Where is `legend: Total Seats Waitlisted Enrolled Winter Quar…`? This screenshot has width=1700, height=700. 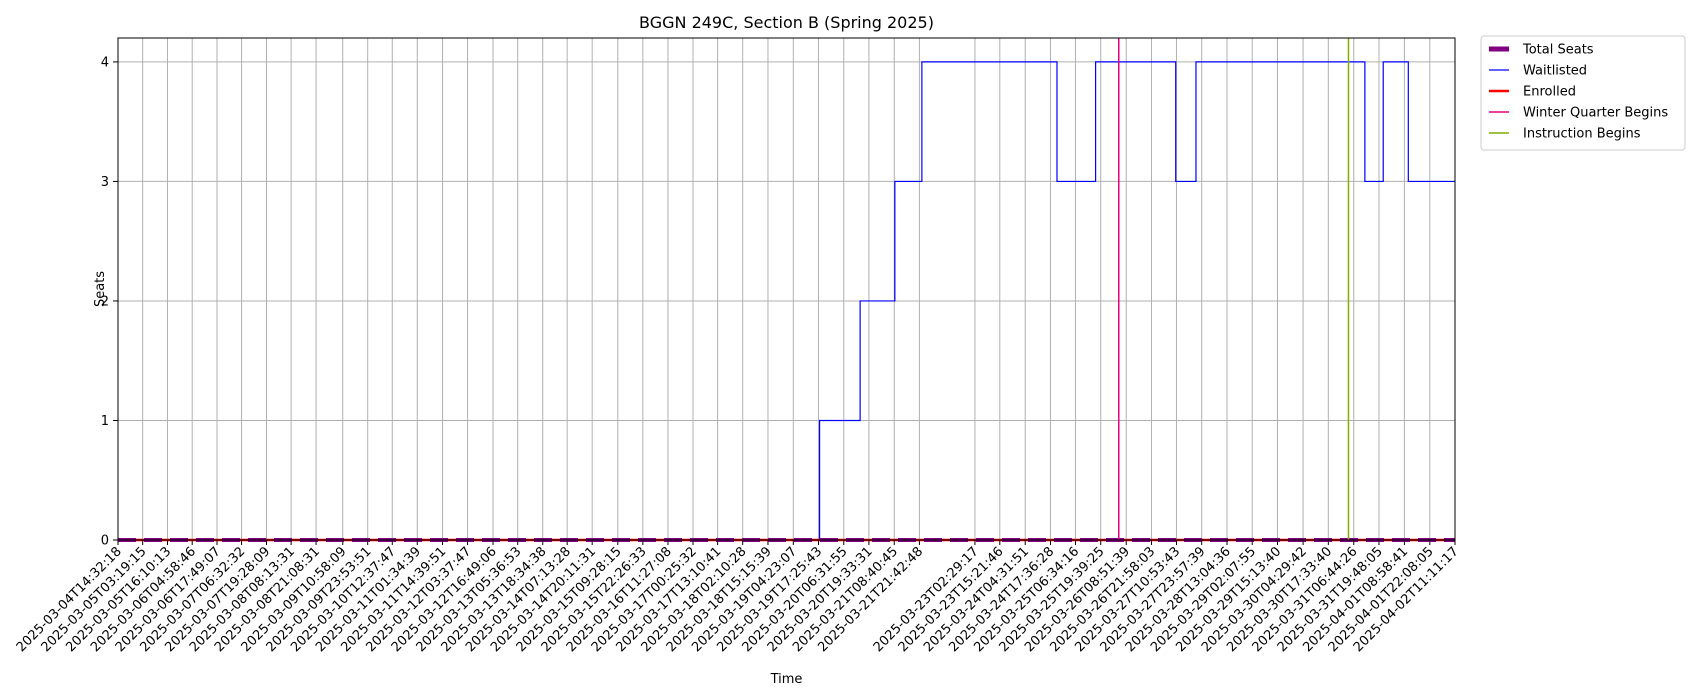 legend: Total Seats Waitlisted Enrolled Winter Quar… is located at coordinates (1583, 93).